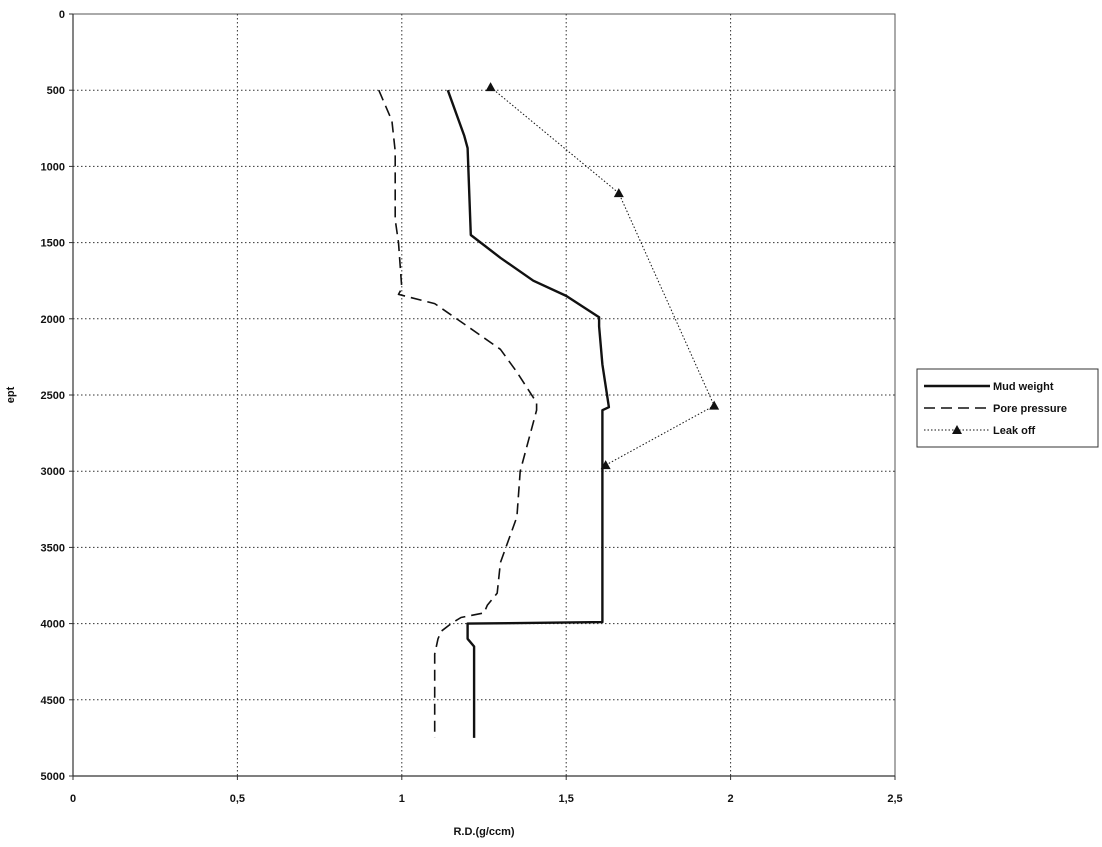 This screenshot has height=847, width=1102. I want to click on series-mud-weight, so click(528, 413).